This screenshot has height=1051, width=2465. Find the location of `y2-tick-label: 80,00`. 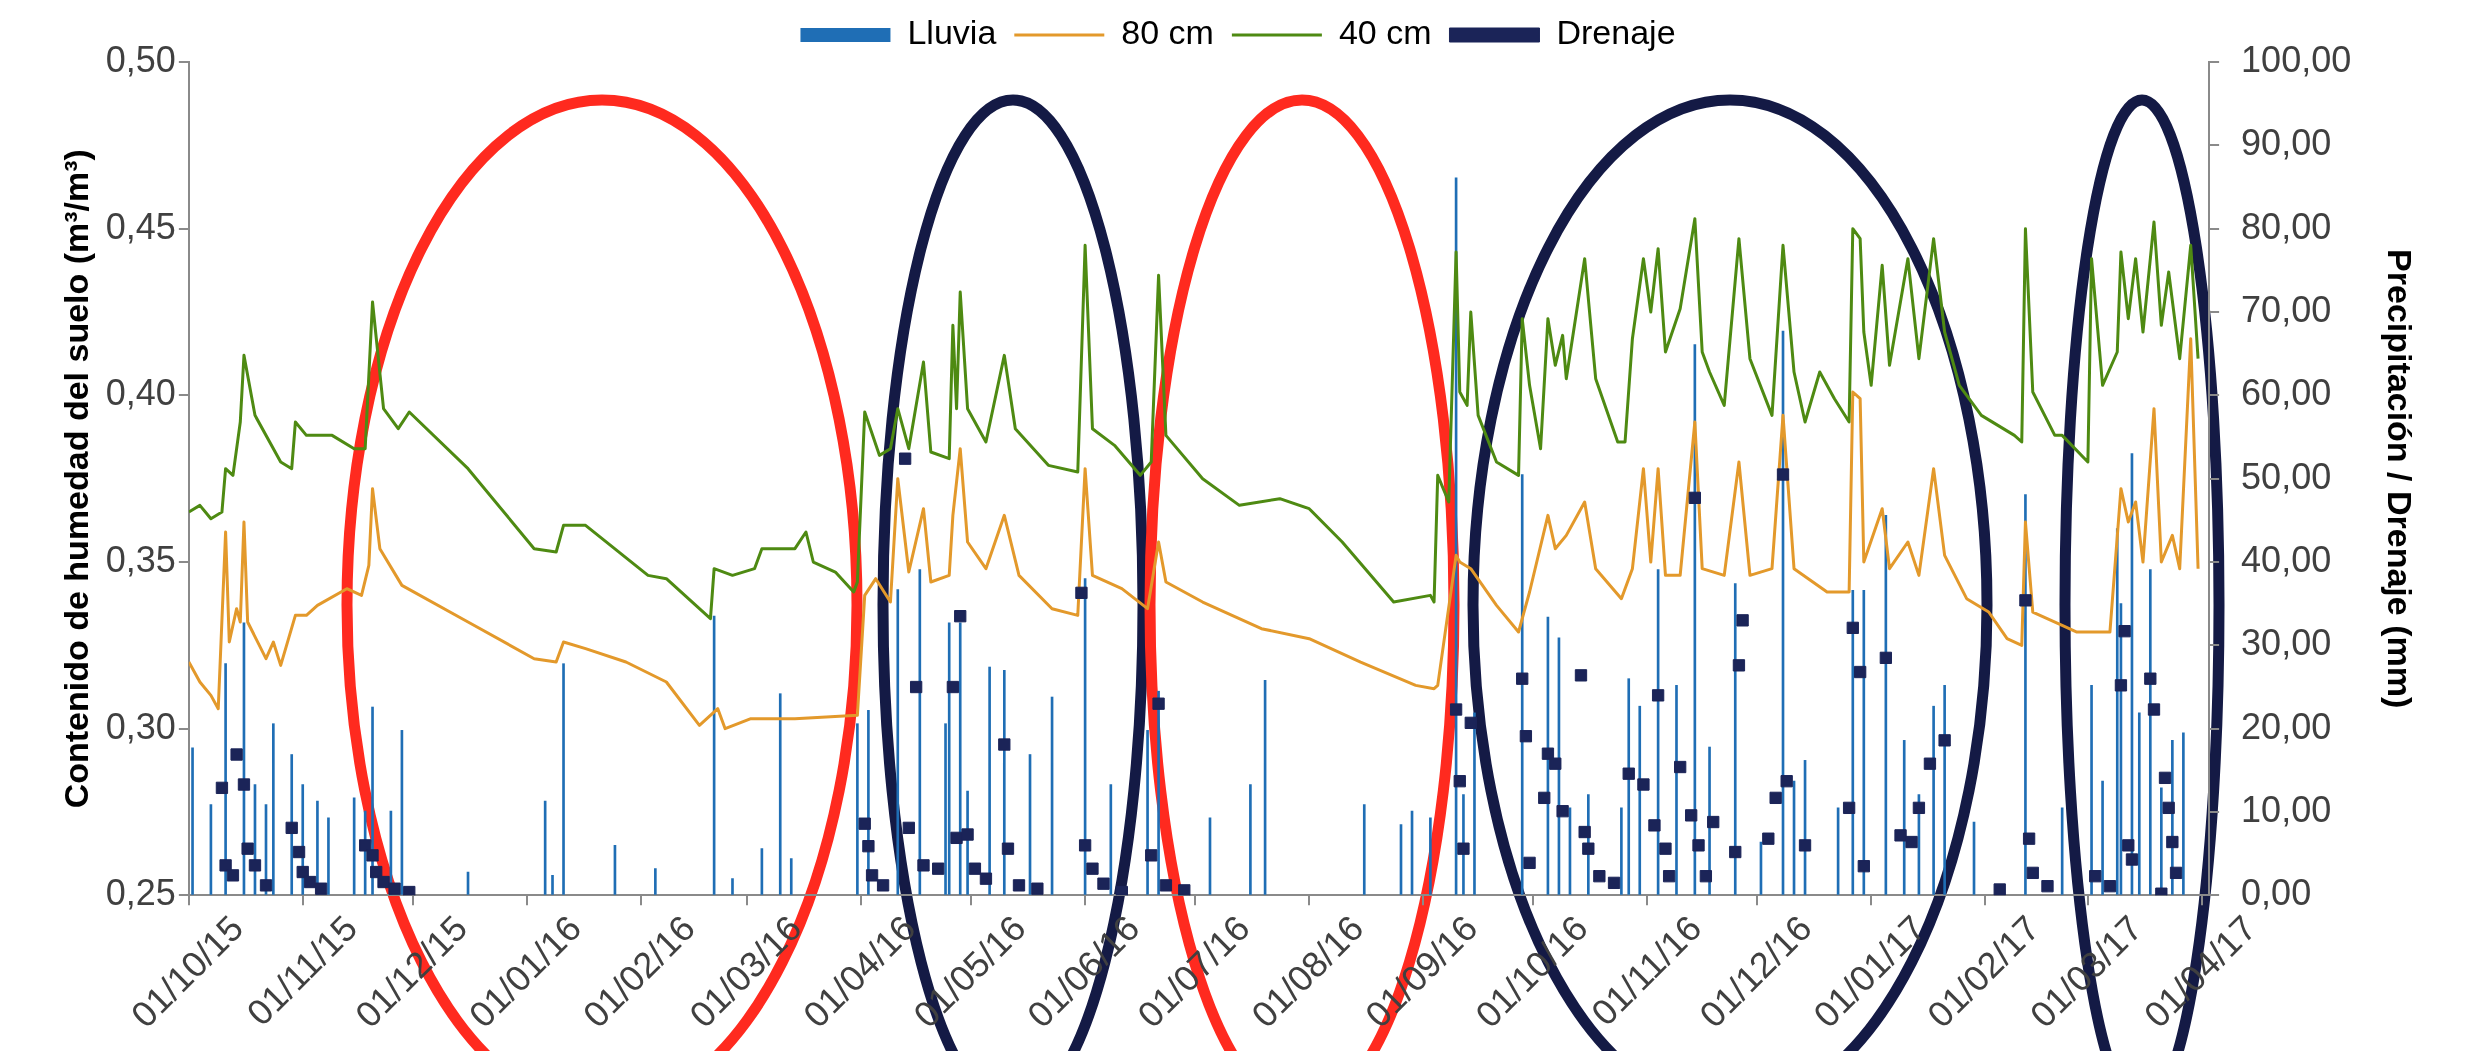

y2-tick-label: 80,00 is located at coordinates (2286, 226).